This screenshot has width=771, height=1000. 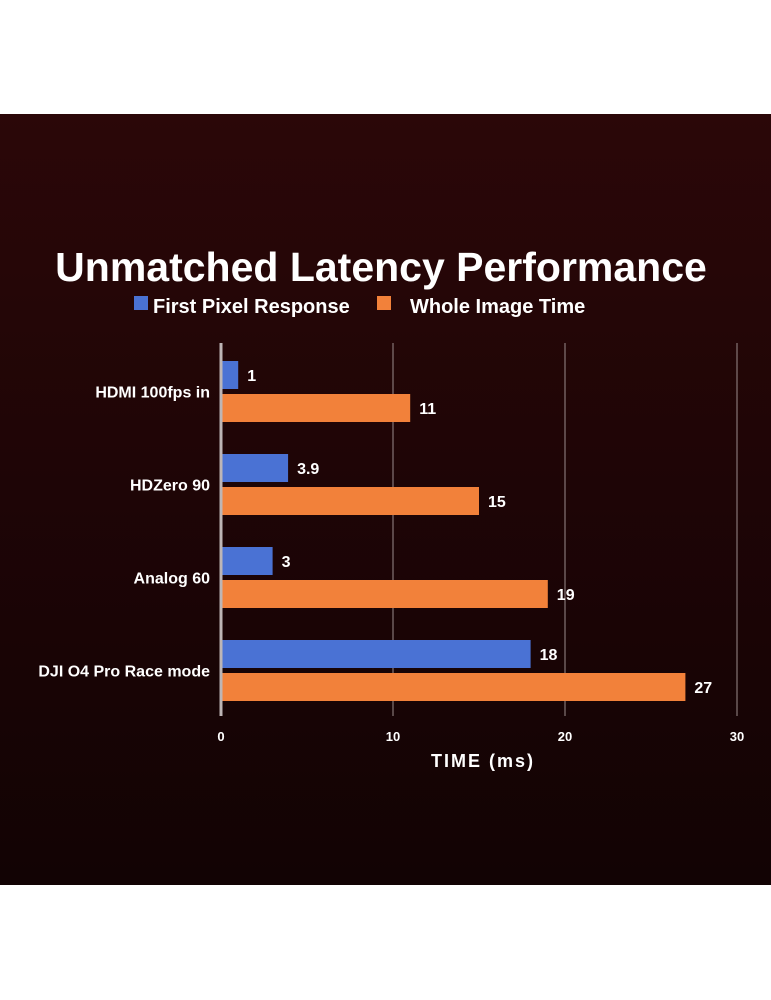 I want to click on x-tick-labels: 0 10 20 30, so click(x=480, y=736).